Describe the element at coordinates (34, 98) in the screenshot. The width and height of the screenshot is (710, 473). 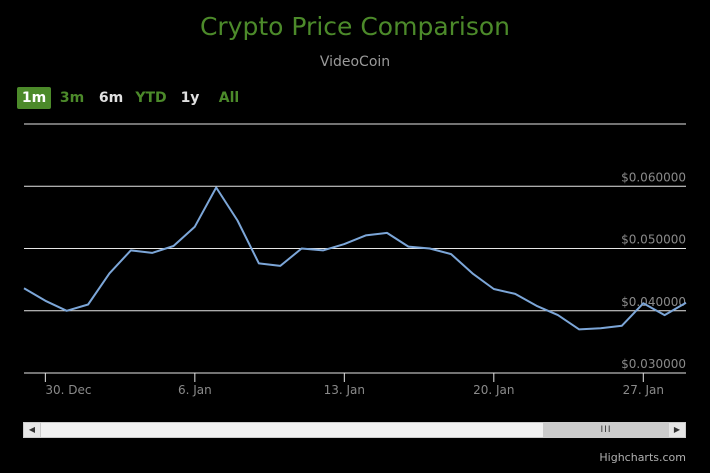
I see `range-button-1m: 1m` at that location.